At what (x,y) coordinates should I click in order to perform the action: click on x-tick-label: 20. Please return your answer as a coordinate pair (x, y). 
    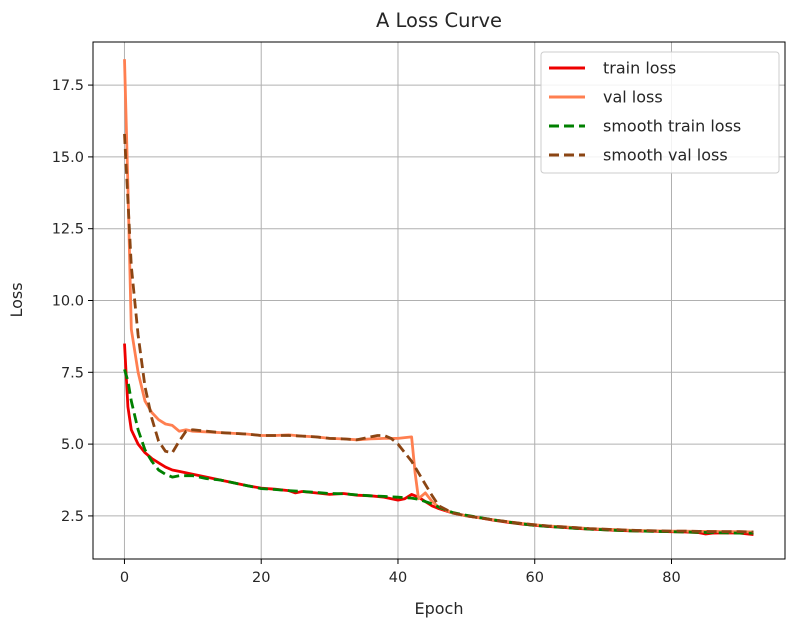
    Looking at the image, I should click on (261, 578).